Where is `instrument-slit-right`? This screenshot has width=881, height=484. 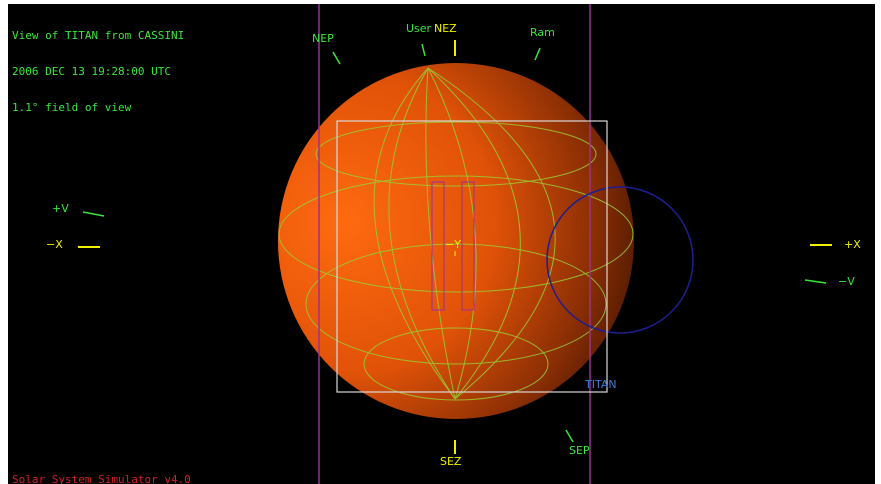
instrument-slit-right is located at coordinates (468, 246).